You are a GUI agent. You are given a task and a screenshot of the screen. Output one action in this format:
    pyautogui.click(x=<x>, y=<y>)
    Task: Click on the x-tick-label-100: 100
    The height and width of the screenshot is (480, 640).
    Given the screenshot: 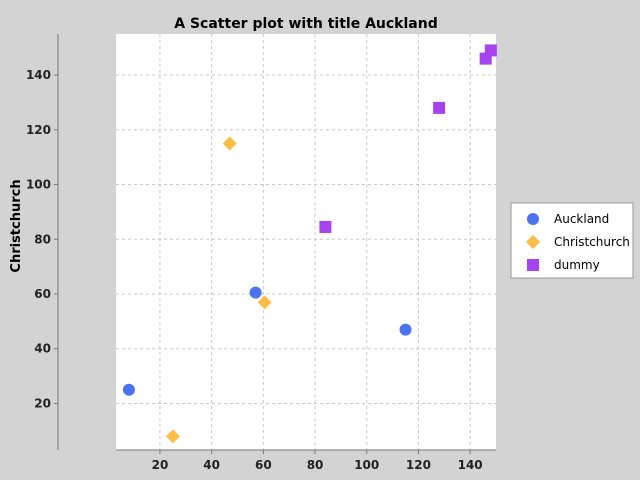 What is the action you would take?
    pyautogui.click(x=366, y=465)
    